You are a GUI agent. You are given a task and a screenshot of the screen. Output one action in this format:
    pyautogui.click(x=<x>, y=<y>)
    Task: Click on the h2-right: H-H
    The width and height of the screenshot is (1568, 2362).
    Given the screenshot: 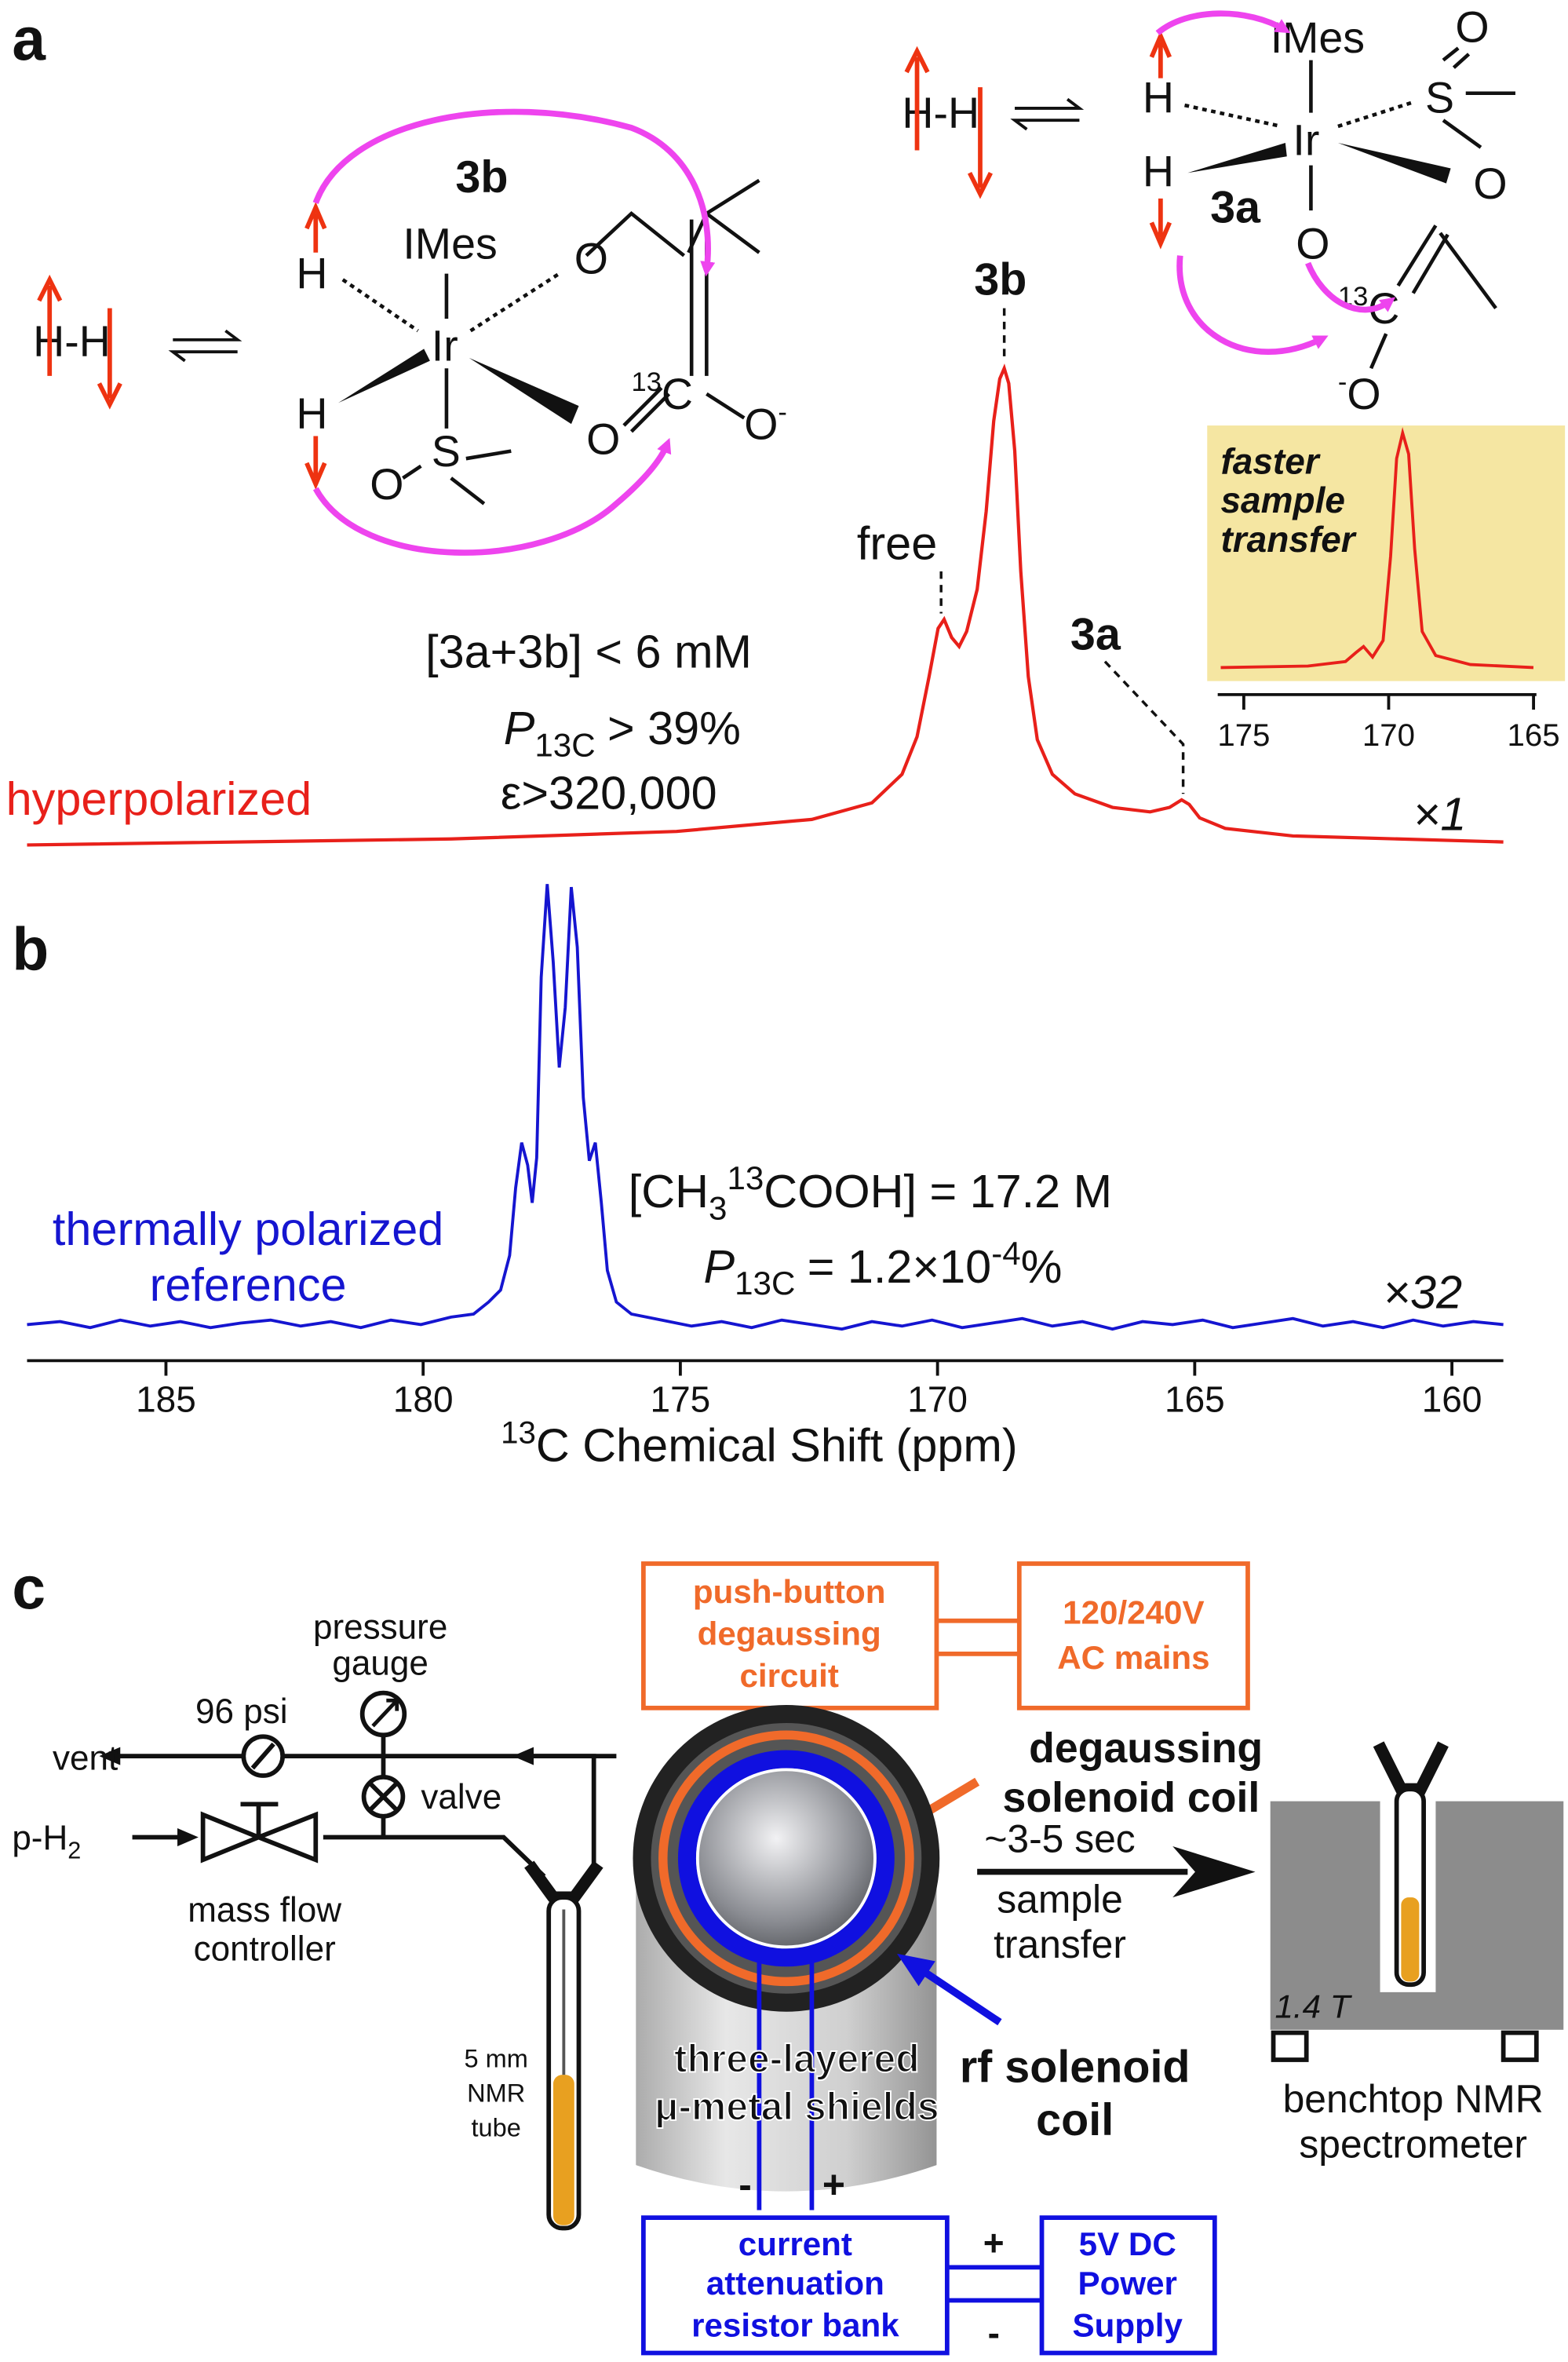 What is the action you would take?
    pyautogui.click(x=993, y=122)
    